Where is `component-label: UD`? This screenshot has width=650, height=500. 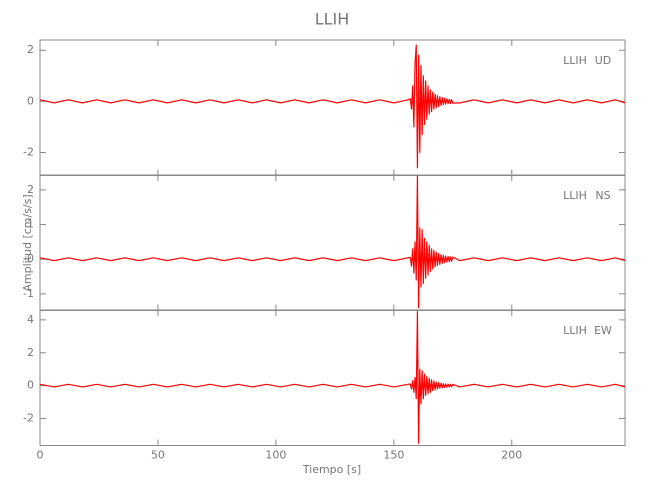
component-label: UD is located at coordinates (603, 60).